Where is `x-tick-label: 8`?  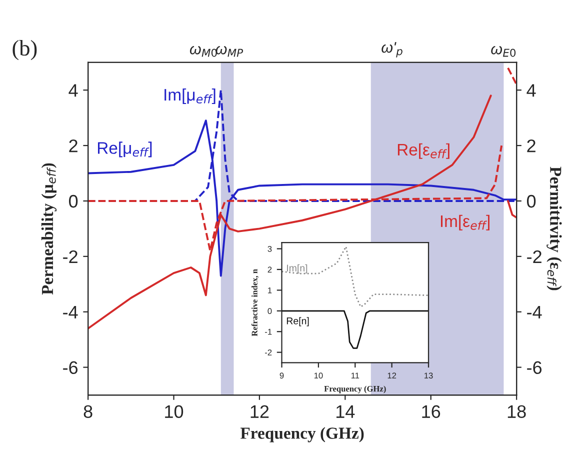
x-tick-label: 8 is located at coordinates (88, 411).